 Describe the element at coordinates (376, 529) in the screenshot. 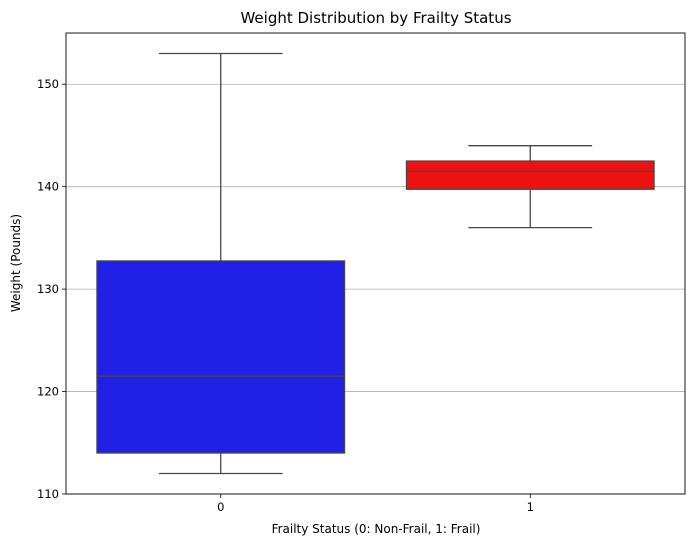

I see `x-axis-label: Frailty Status (0: Non-Frail, 1: Frail)` at that location.